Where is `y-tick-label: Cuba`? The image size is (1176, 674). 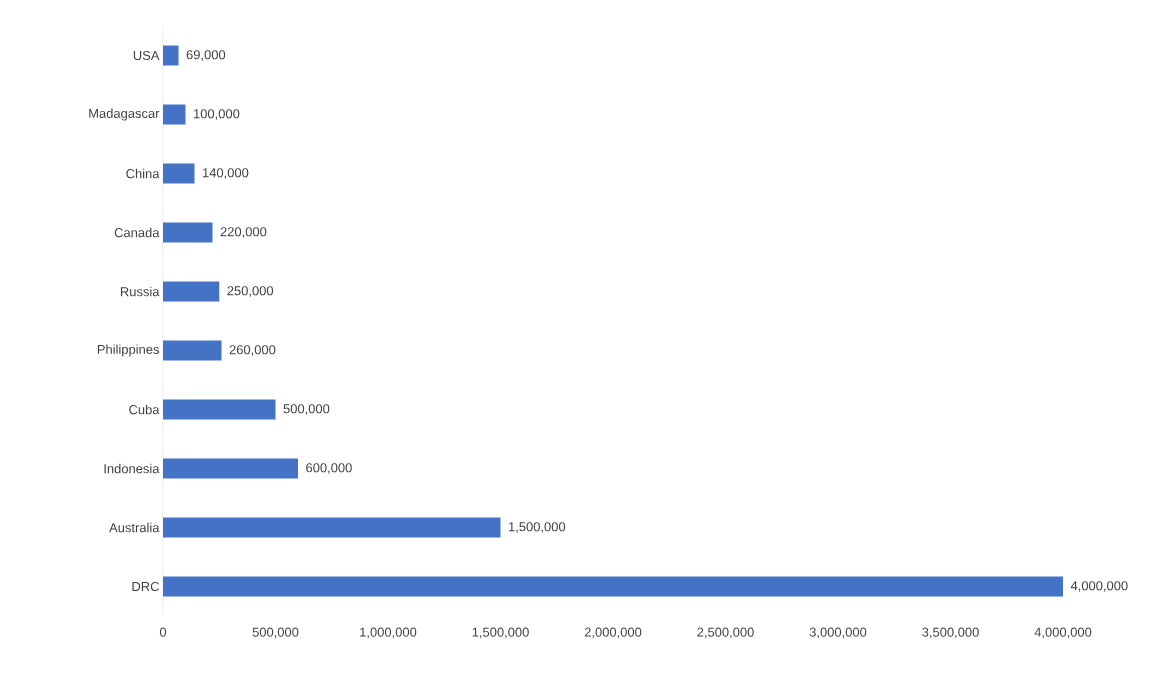 y-tick-label: Cuba is located at coordinates (144, 409).